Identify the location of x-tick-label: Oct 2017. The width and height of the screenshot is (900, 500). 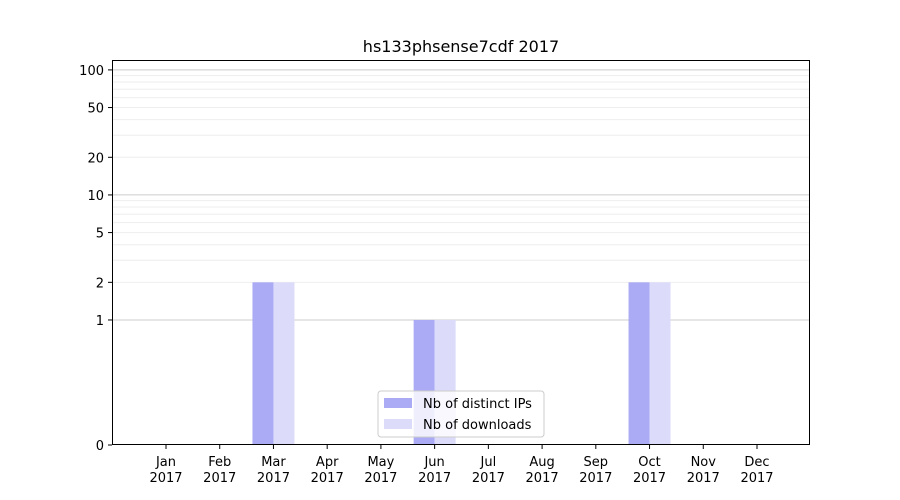
(649, 470).